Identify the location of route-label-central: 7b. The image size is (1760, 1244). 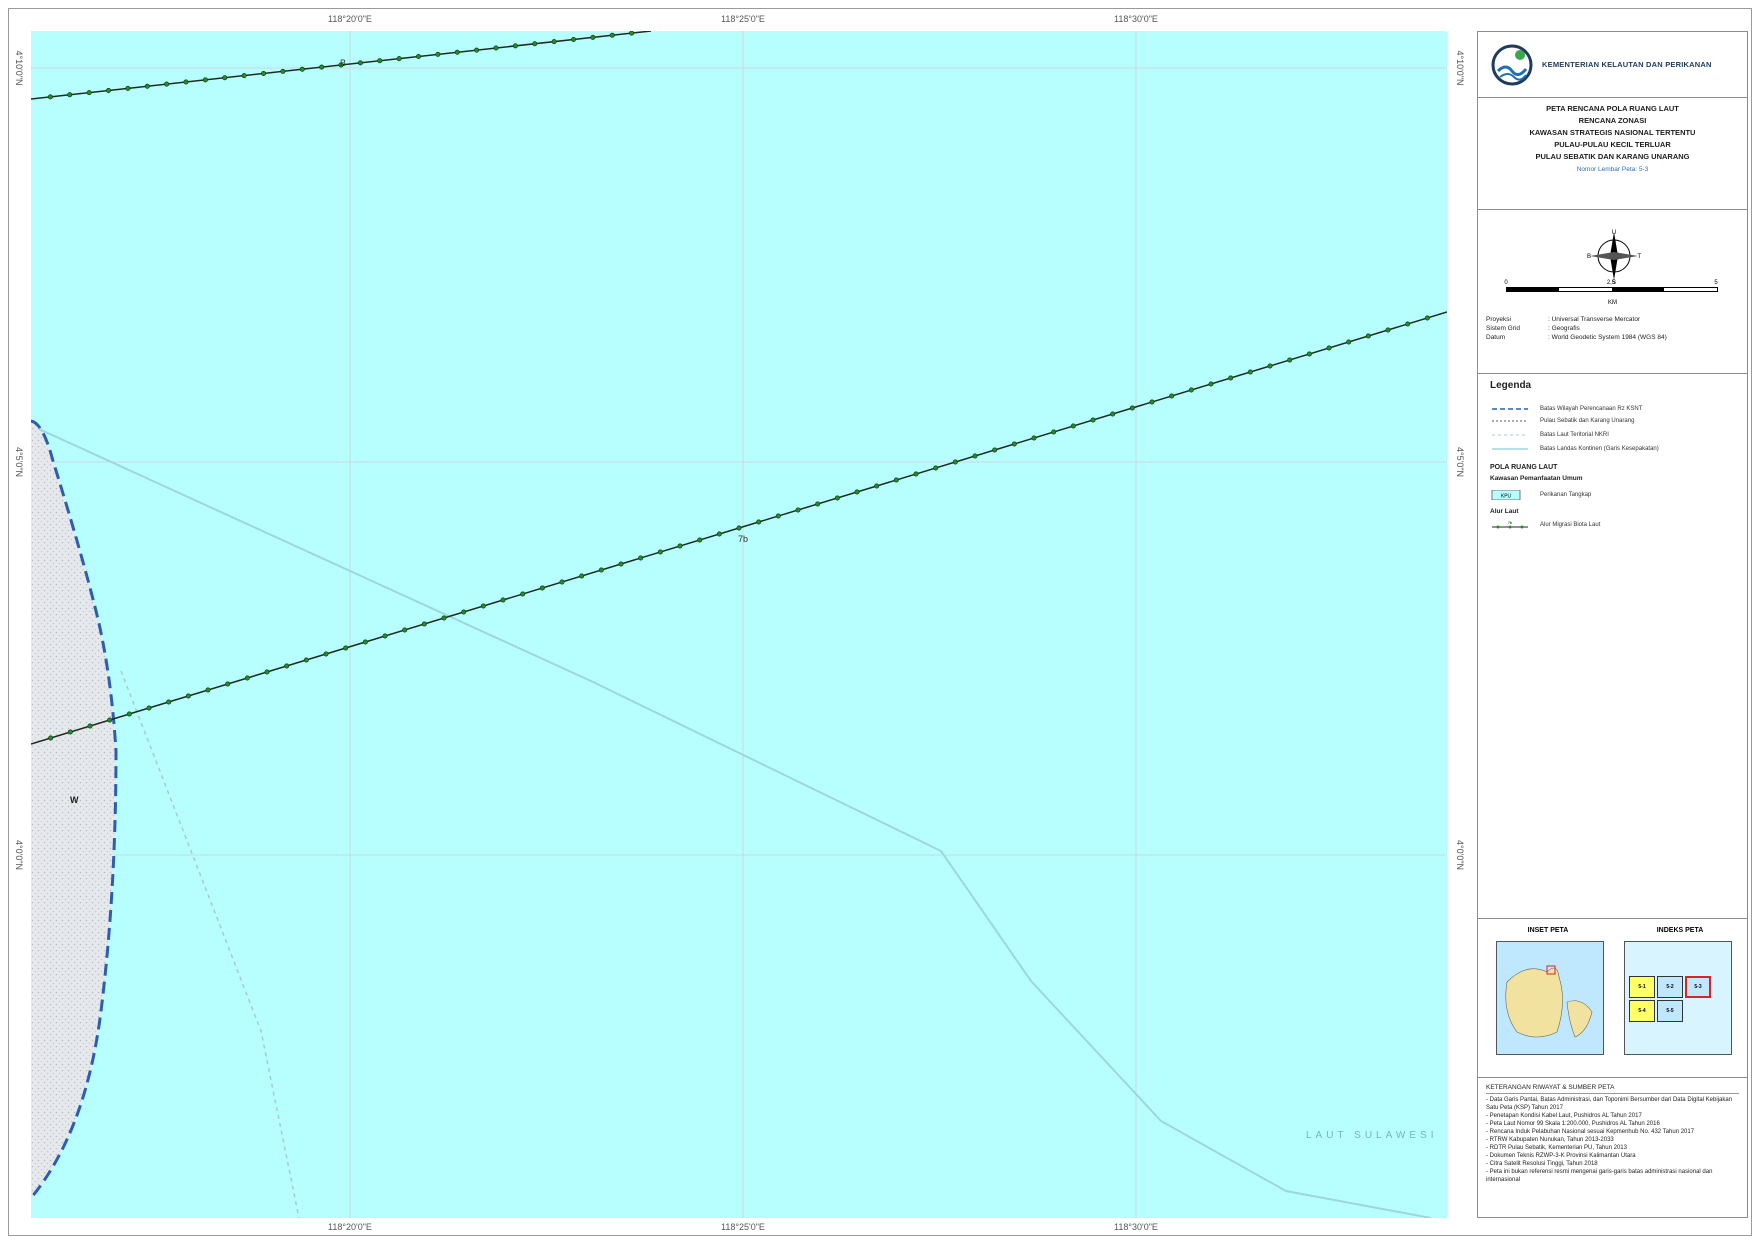
(743, 539).